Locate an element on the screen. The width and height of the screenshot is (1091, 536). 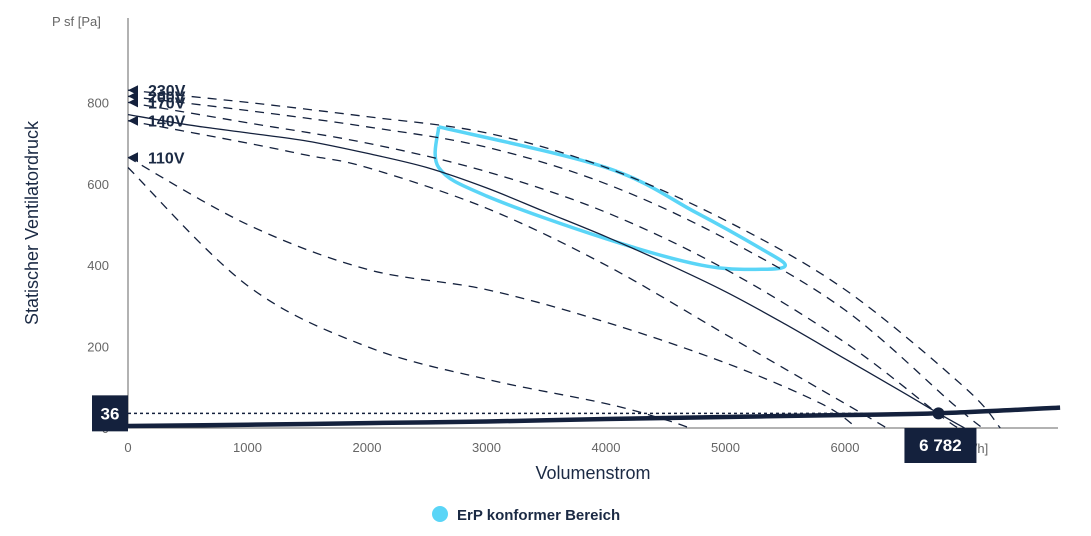
erp-region is located at coordinates (610, 198).